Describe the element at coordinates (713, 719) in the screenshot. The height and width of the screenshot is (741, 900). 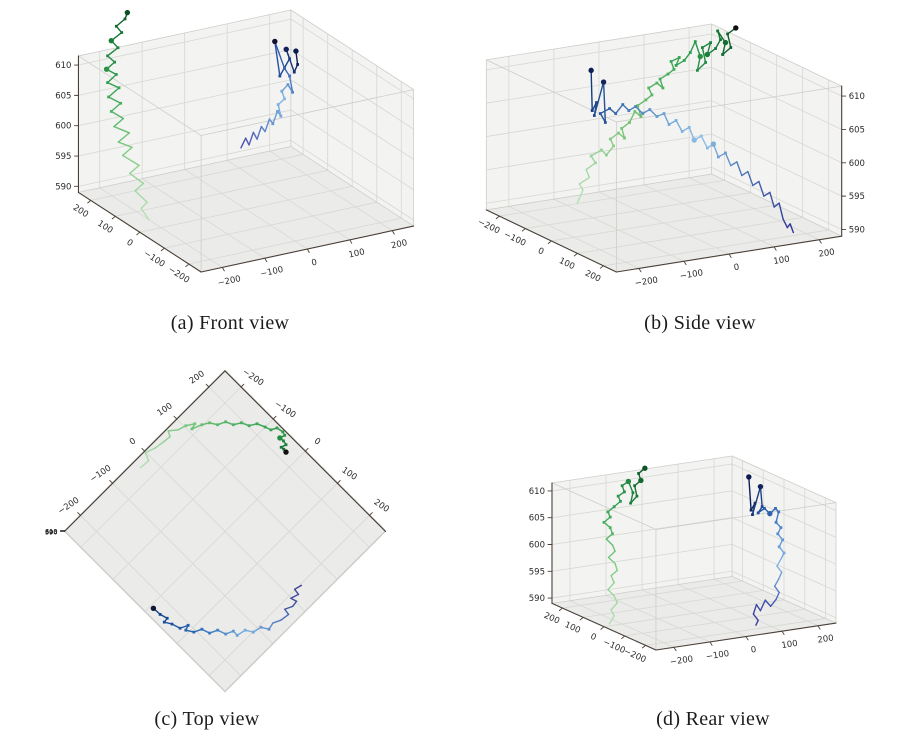
I see `caption-rear-view: (d) Rear view` at that location.